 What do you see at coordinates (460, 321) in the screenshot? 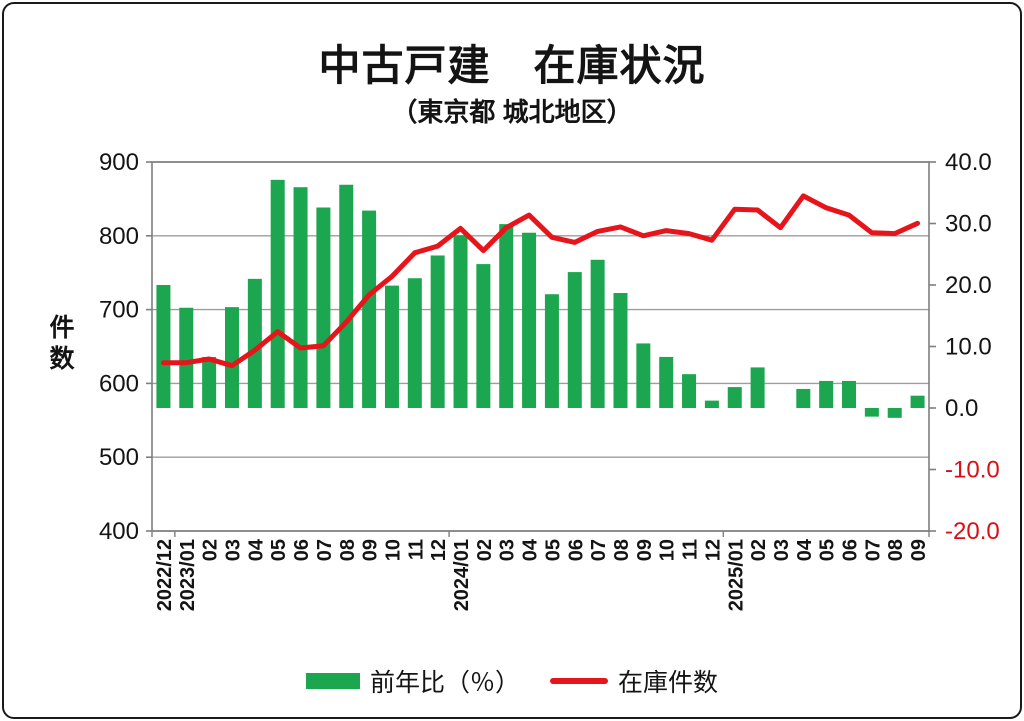
I see `bar-2024/01` at bounding box center [460, 321].